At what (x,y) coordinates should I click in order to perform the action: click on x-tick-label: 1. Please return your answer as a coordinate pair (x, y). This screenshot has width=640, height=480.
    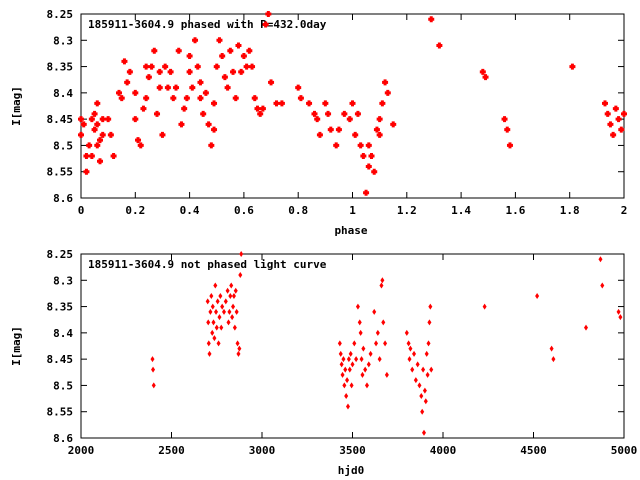
    Looking at the image, I should click on (352, 210).